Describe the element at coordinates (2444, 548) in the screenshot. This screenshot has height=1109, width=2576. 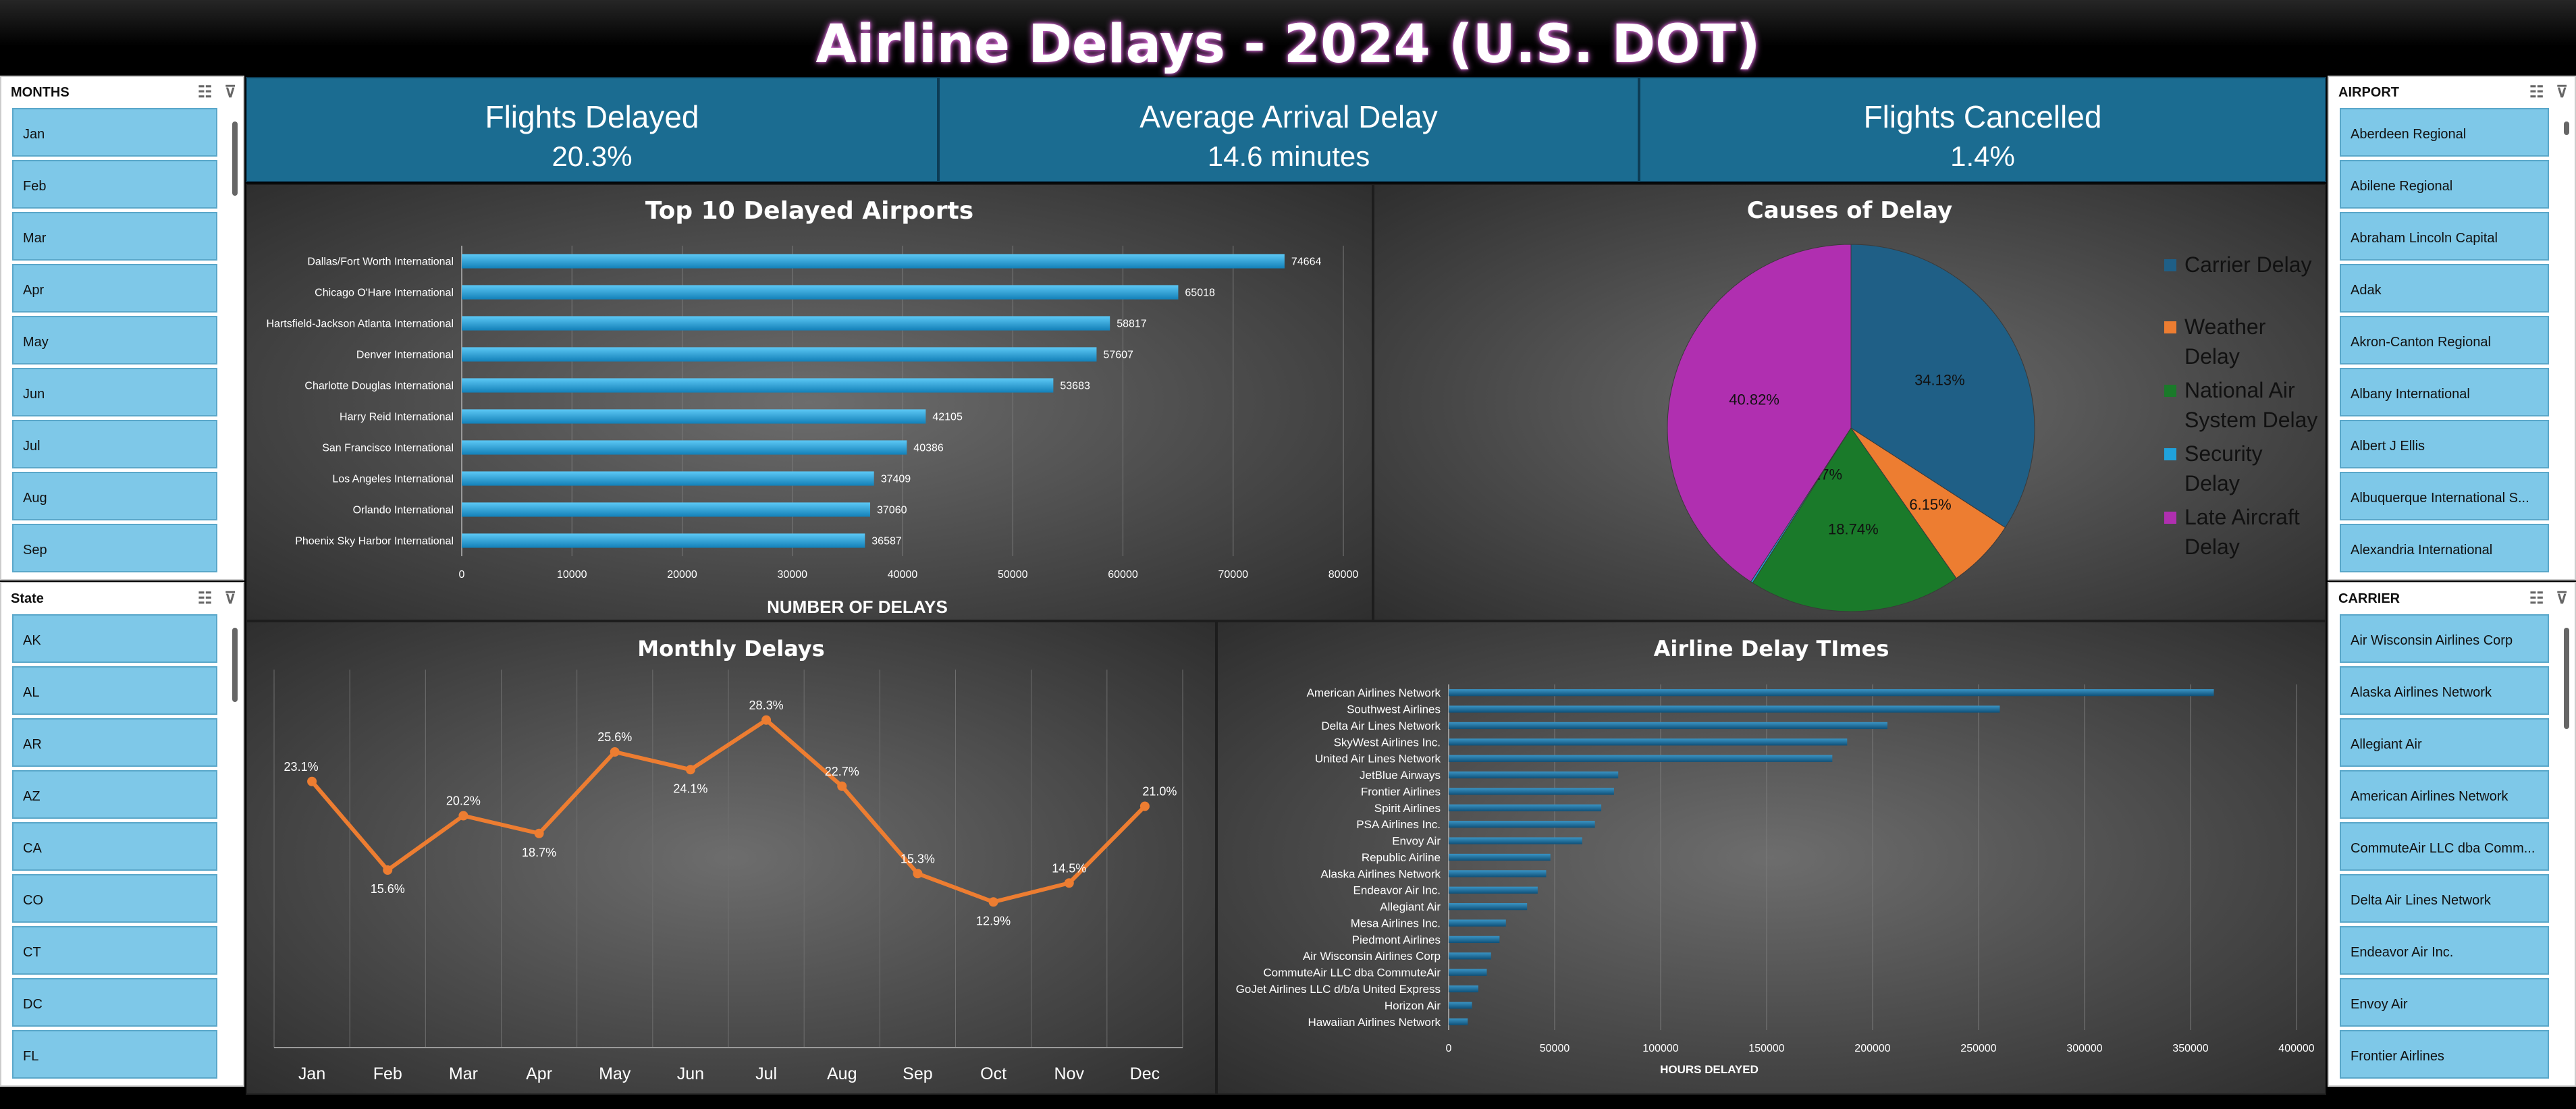
I see `slicer-item: Alexandria International` at that location.